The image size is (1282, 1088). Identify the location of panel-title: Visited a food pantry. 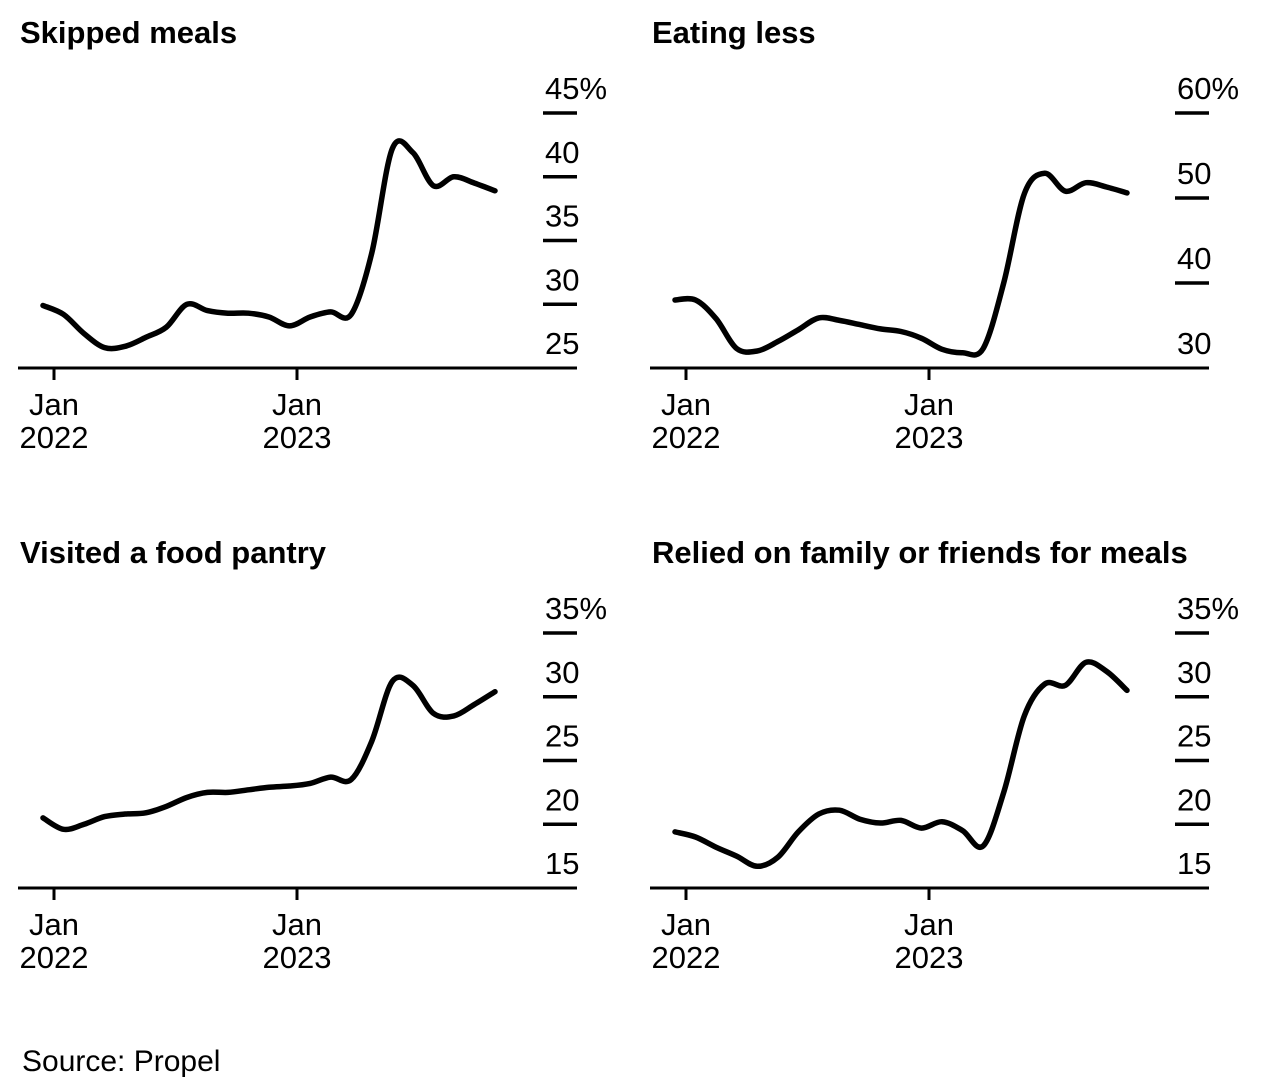
(173, 552).